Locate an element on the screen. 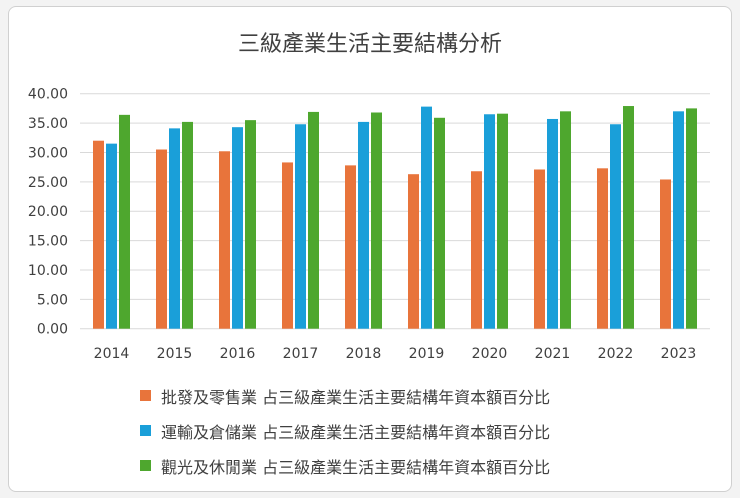 The image size is (740, 498). y-tick-label: 5.00 is located at coordinates (52, 300).